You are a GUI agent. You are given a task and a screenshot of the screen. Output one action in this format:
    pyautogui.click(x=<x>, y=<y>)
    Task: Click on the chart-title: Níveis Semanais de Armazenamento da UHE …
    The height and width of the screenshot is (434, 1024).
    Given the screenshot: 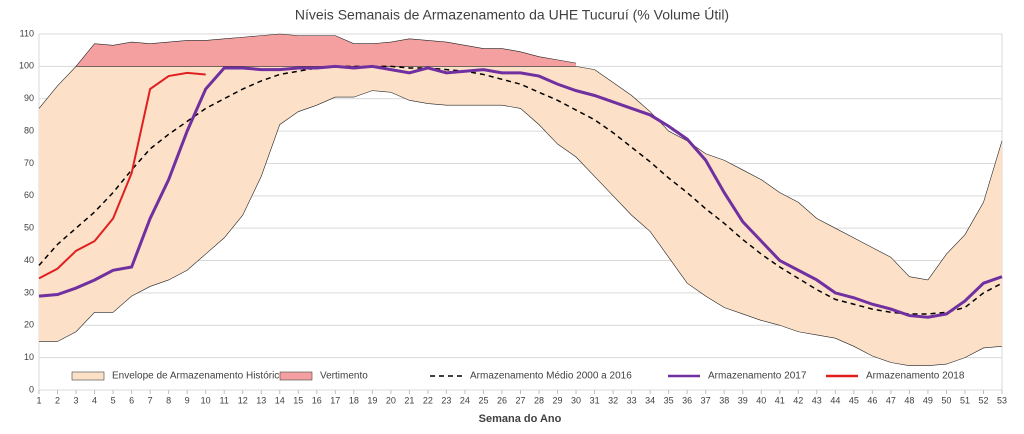 What is the action you would take?
    pyautogui.click(x=512, y=15)
    